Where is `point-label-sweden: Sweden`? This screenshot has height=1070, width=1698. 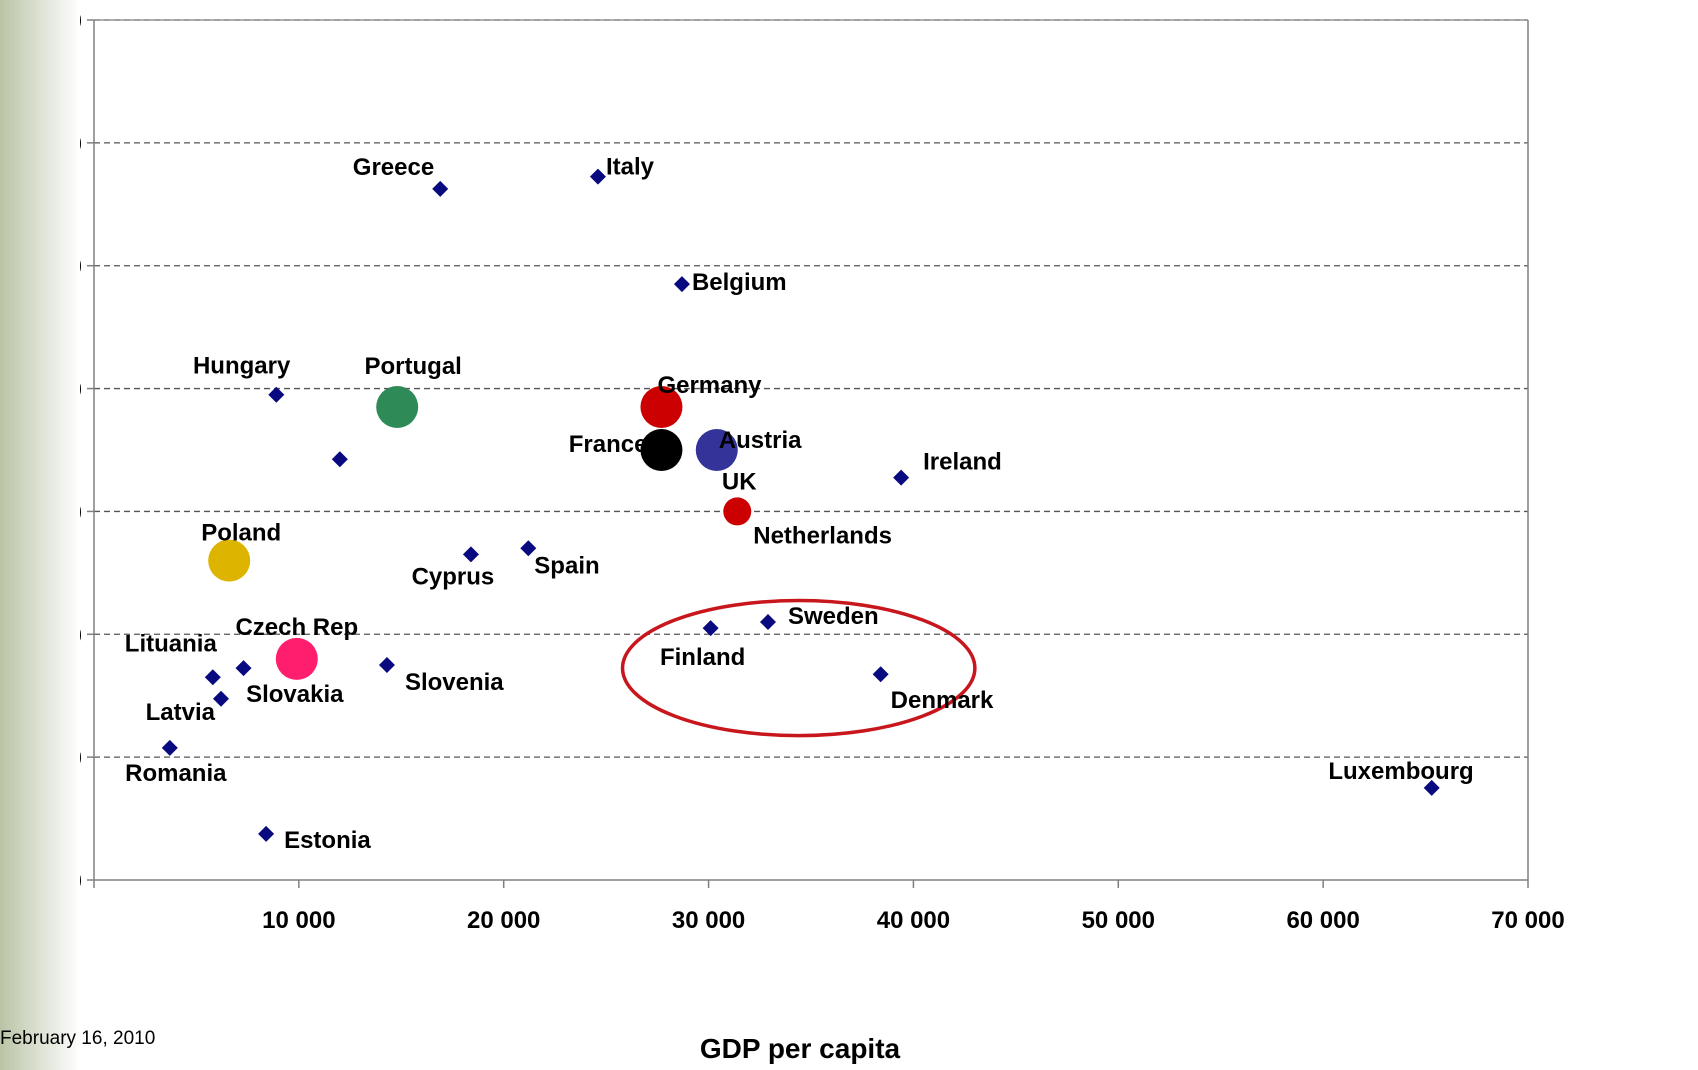
point-label-sweden: Sweden is located at coordinates (833, 616).